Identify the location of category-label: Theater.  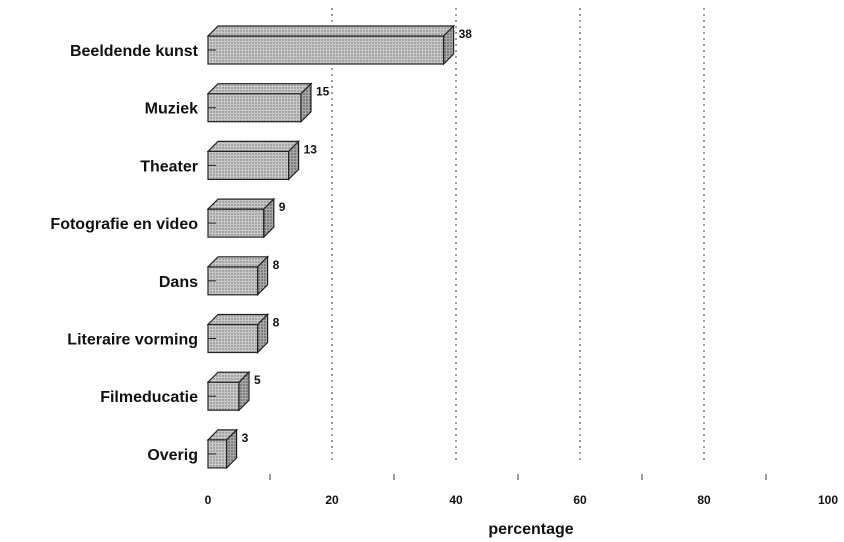
(169, 166).